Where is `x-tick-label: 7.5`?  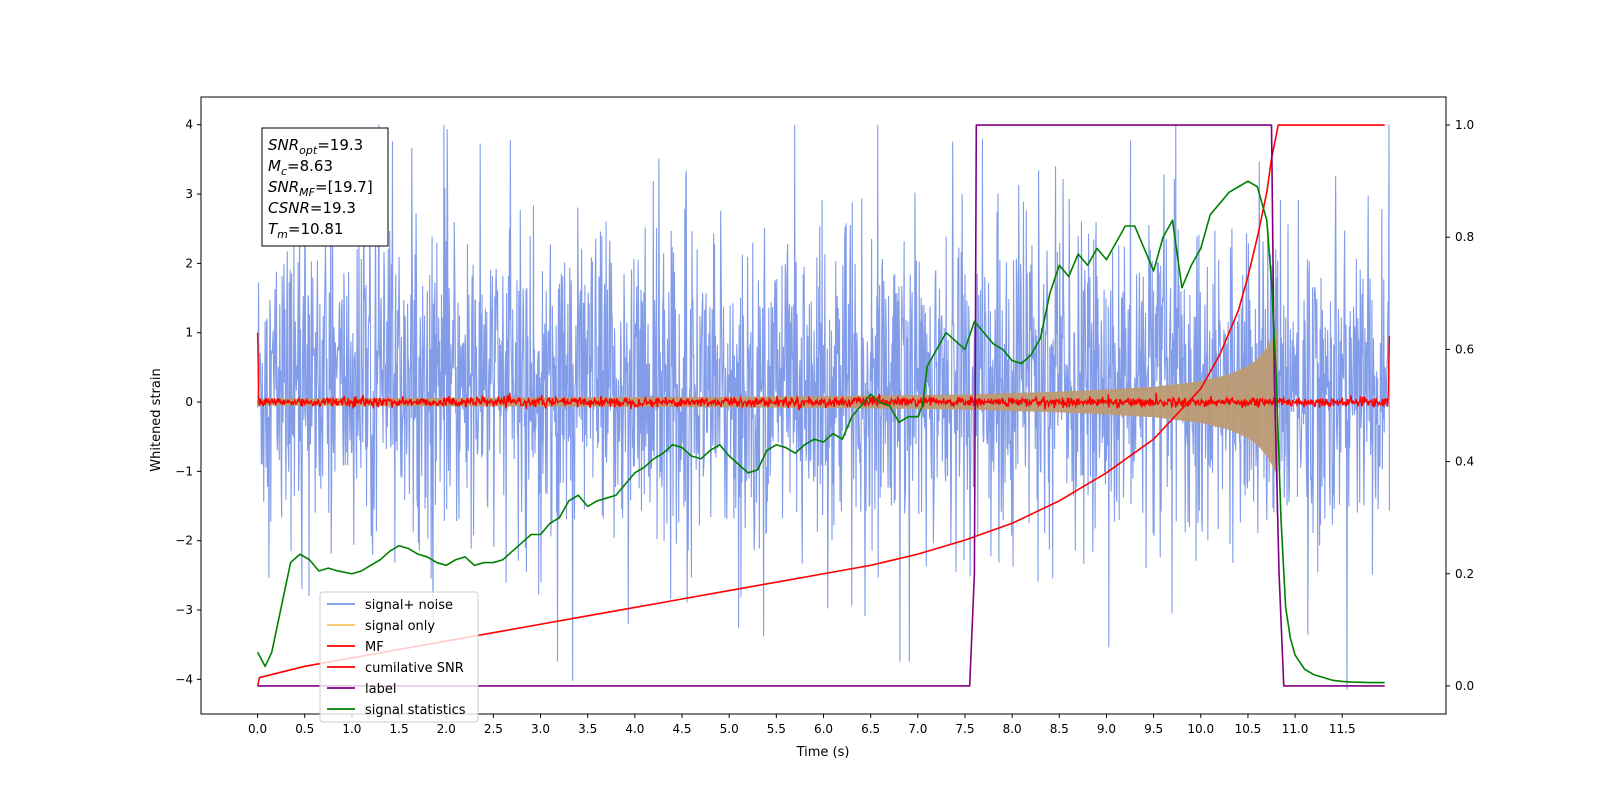
x-tick-label: 7.5 is located at coordinates (964, 729).